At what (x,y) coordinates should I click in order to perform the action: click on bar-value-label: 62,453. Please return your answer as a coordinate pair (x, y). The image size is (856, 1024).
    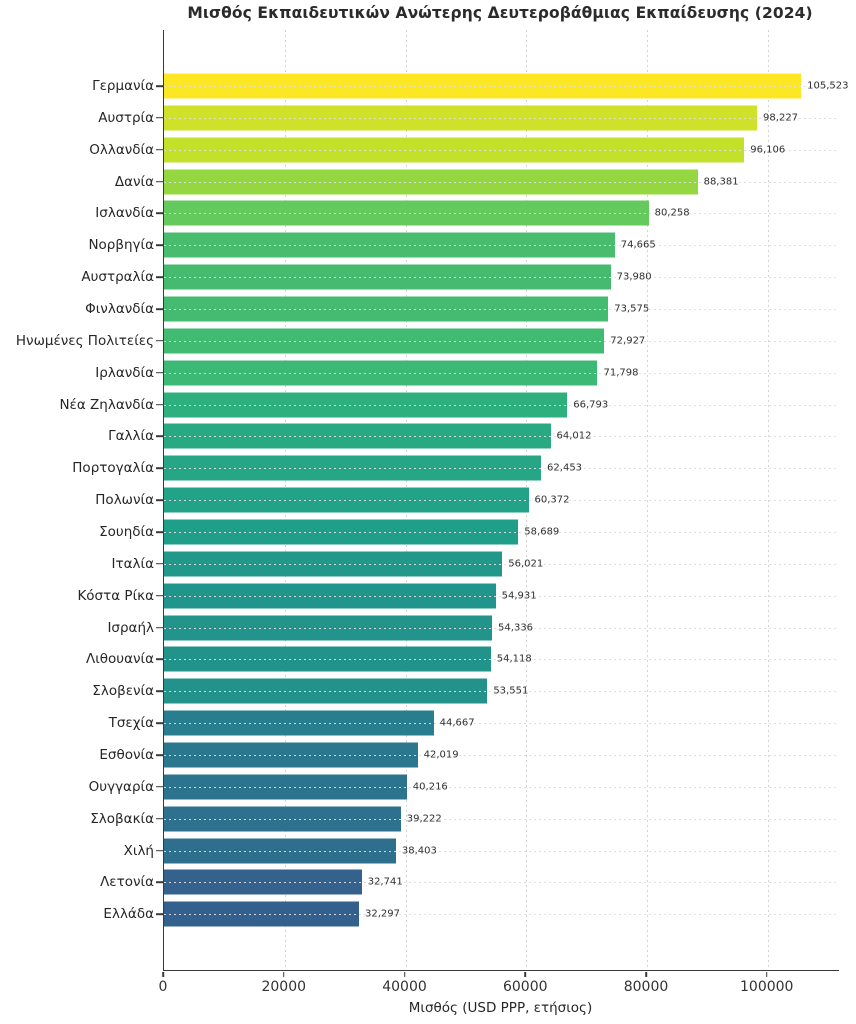
    Looking at the image, I should click on (565, 468).